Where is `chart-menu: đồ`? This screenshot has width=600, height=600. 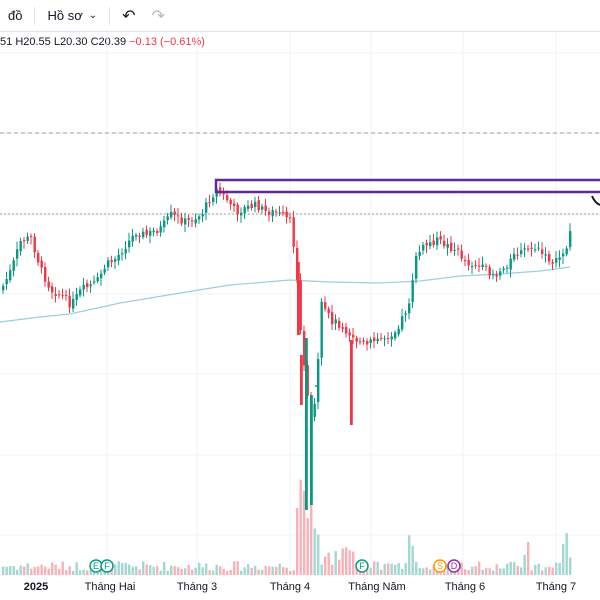 chart-menu: đồ is located at coordinates (15, 16).